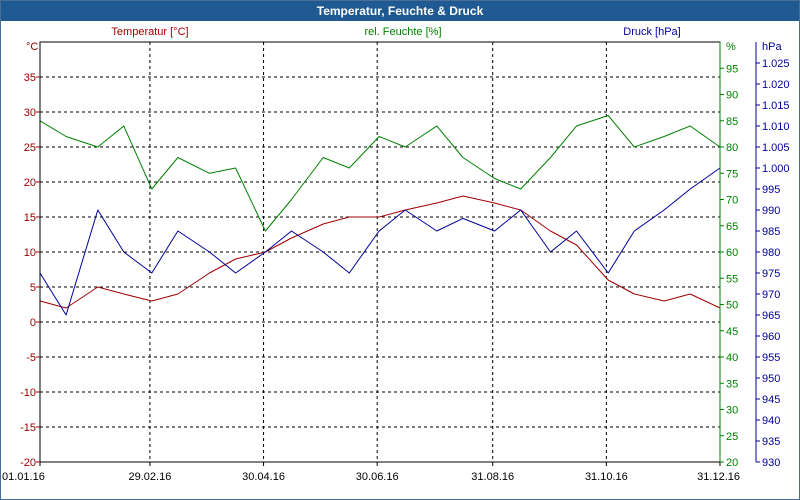 The image size is (800, 500). Describe the element at coordinates (30, 113) in the screenshot. I see `temperature-tick-label: 30` at that location.